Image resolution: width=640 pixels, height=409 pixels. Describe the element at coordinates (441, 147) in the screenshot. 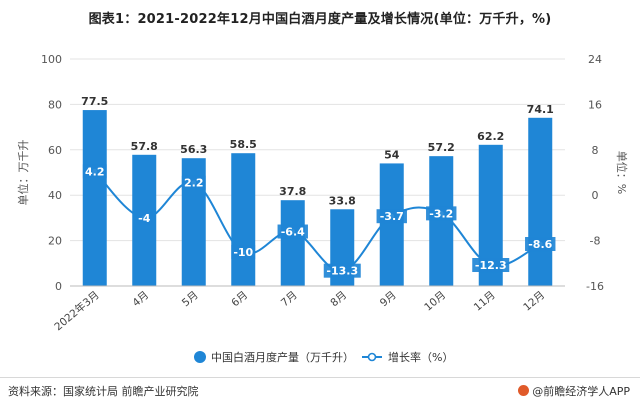

I see `bar-value-label: 57.2` at that location.